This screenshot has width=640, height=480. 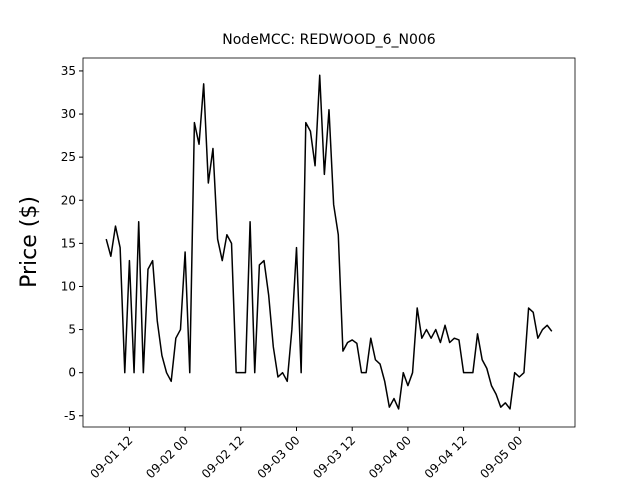 I want to click on x-tick-label: 09-04 00, so click(x=390, y=456).